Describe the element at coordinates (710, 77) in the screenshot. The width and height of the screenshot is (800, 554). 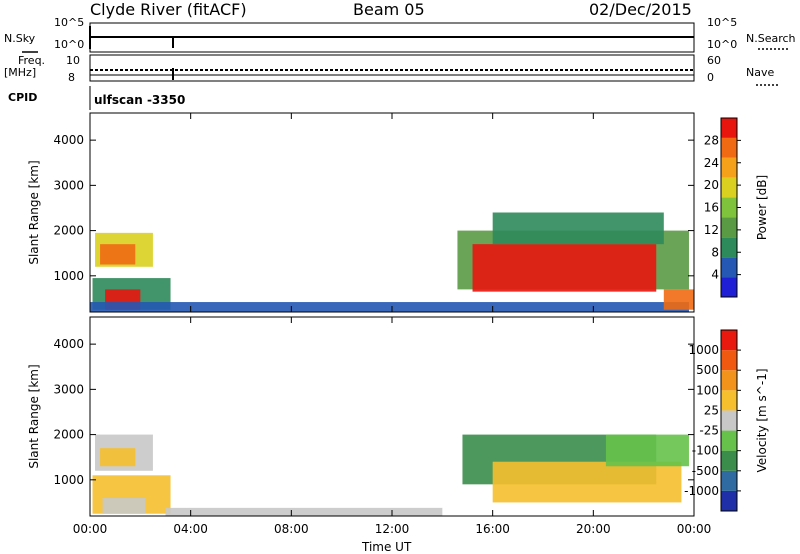
I see `freq-right-tick-bottom: 0` at that location.